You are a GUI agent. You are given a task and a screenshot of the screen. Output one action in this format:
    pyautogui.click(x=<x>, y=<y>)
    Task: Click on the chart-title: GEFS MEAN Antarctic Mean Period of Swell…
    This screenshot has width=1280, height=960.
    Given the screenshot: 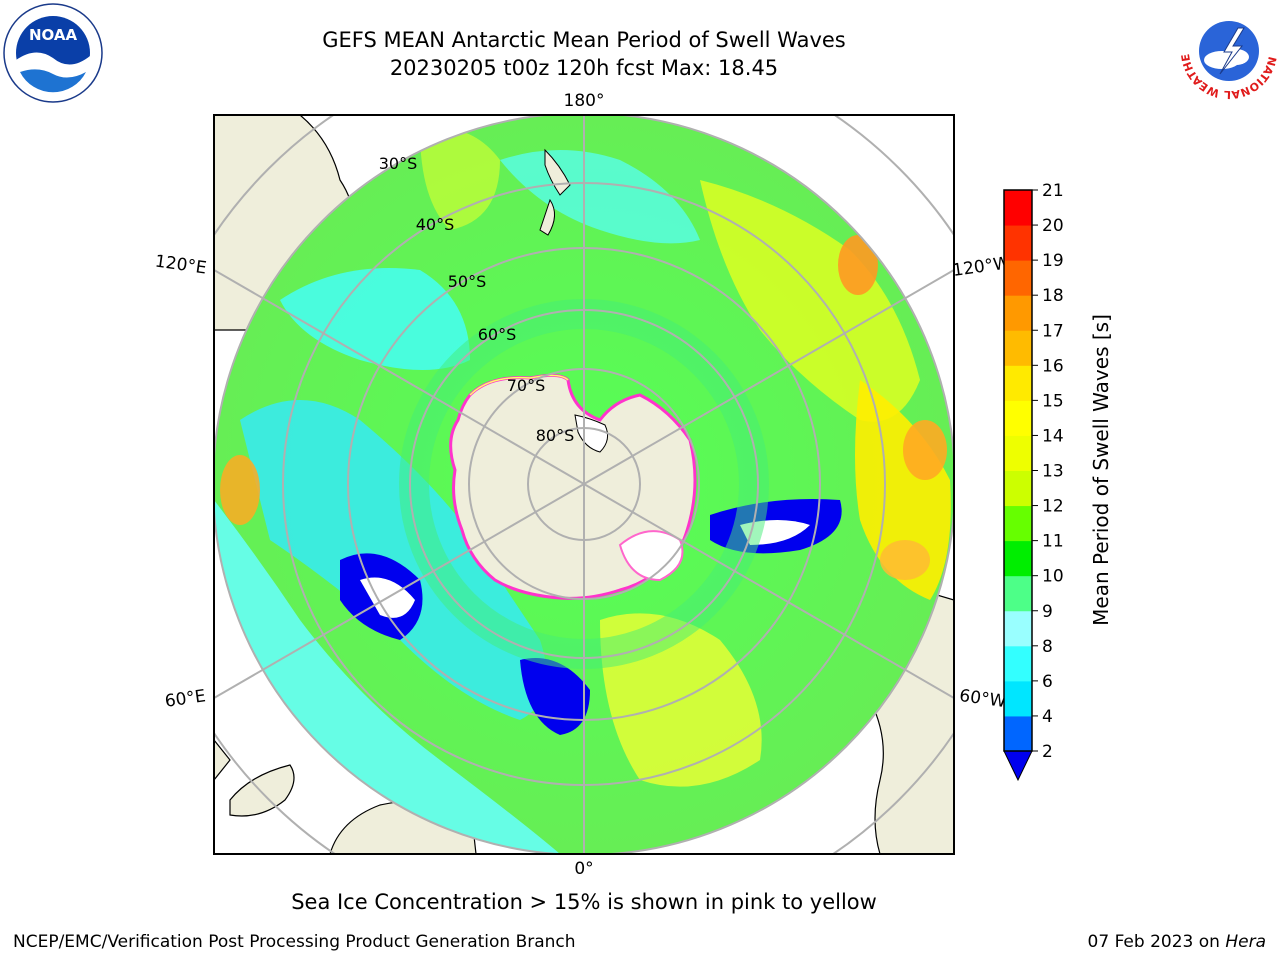 What is the action you would take?
    pyautogui.click(x=584, y=40)
    